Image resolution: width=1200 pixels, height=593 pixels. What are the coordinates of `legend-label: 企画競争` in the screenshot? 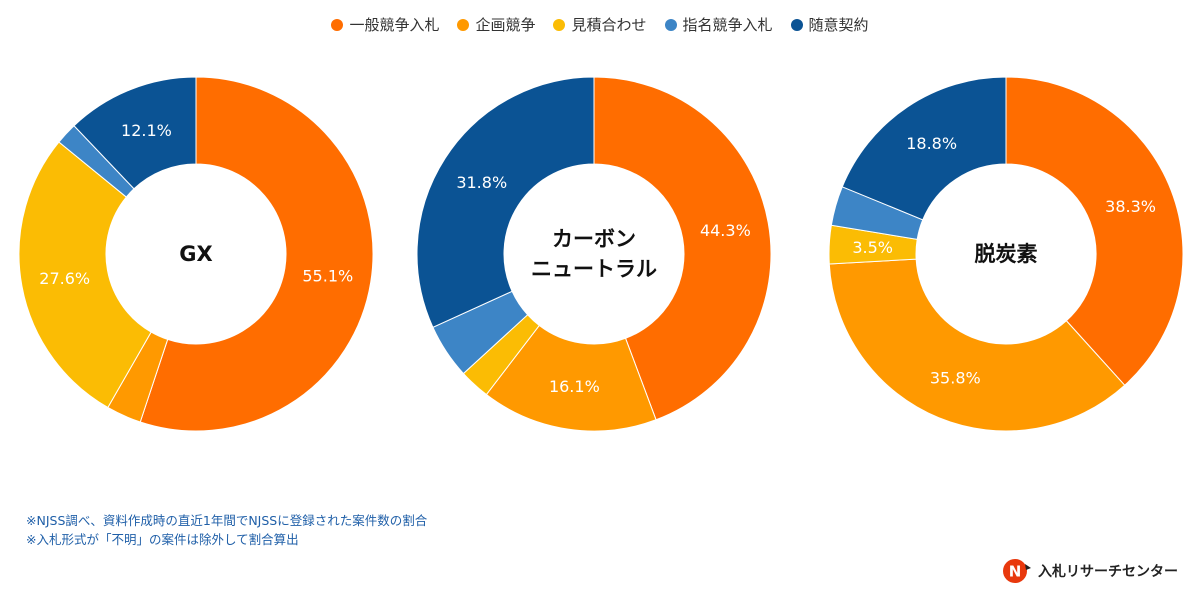 It's located at (505, 25).